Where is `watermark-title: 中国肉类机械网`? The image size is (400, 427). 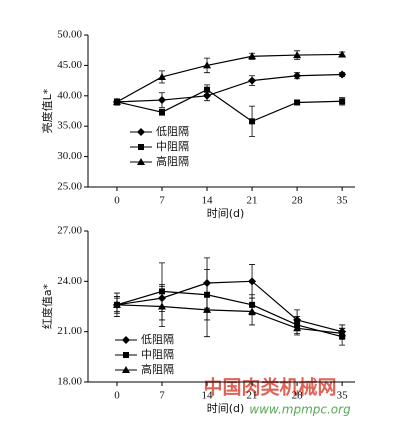
watermark-title: 中国肉类机械网 is located at coordinates (269, 387).